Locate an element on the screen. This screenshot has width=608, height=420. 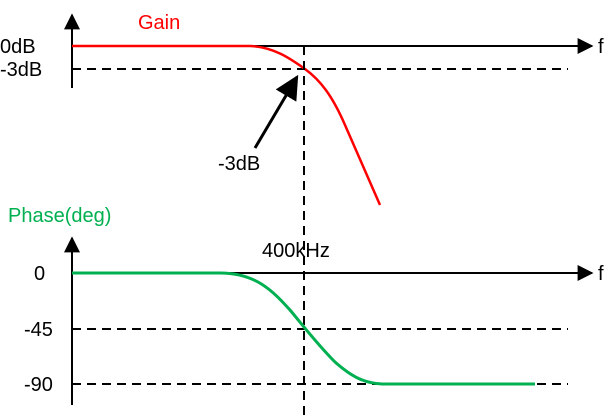
phase-tick-minus45: -45 is located at coordinates (38, 330).